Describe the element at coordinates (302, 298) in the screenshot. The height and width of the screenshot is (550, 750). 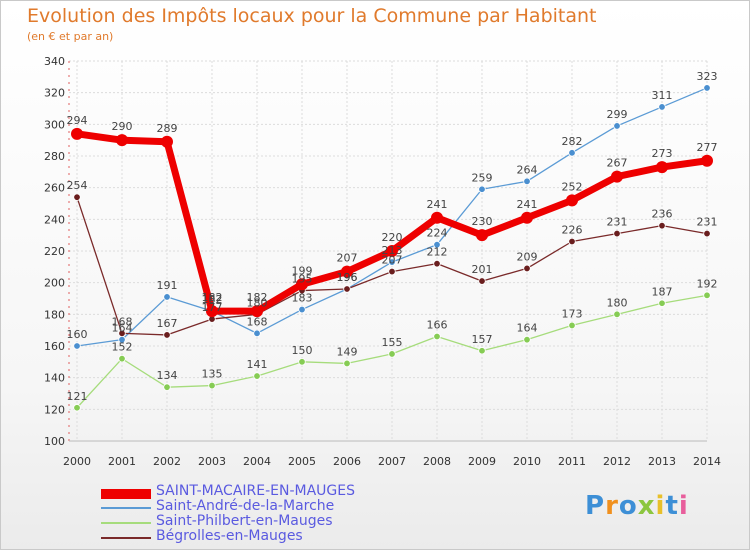
I see `data-label: 183` at that location.